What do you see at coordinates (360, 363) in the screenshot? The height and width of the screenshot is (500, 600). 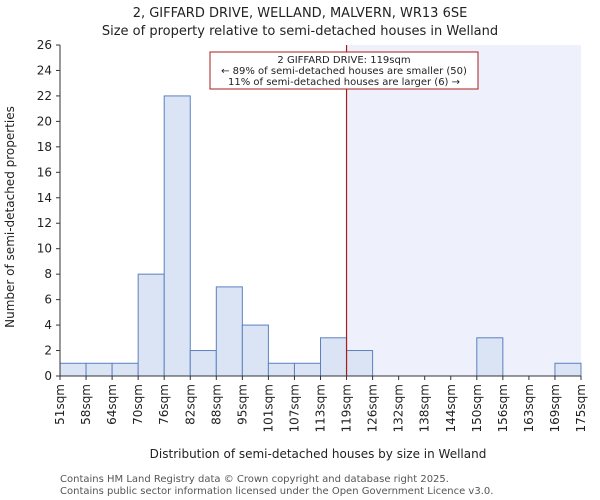 I see `bar-119sqm` at bounding box center [360, 363].